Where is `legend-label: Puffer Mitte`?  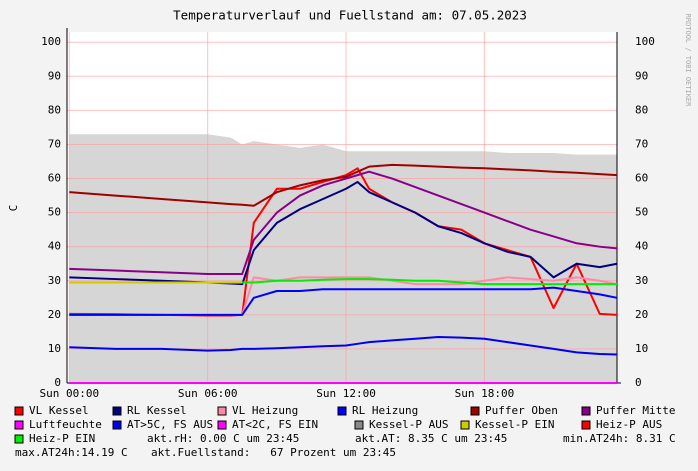
legend-label: Puffer Mitte is located at coordinates (635, 410).